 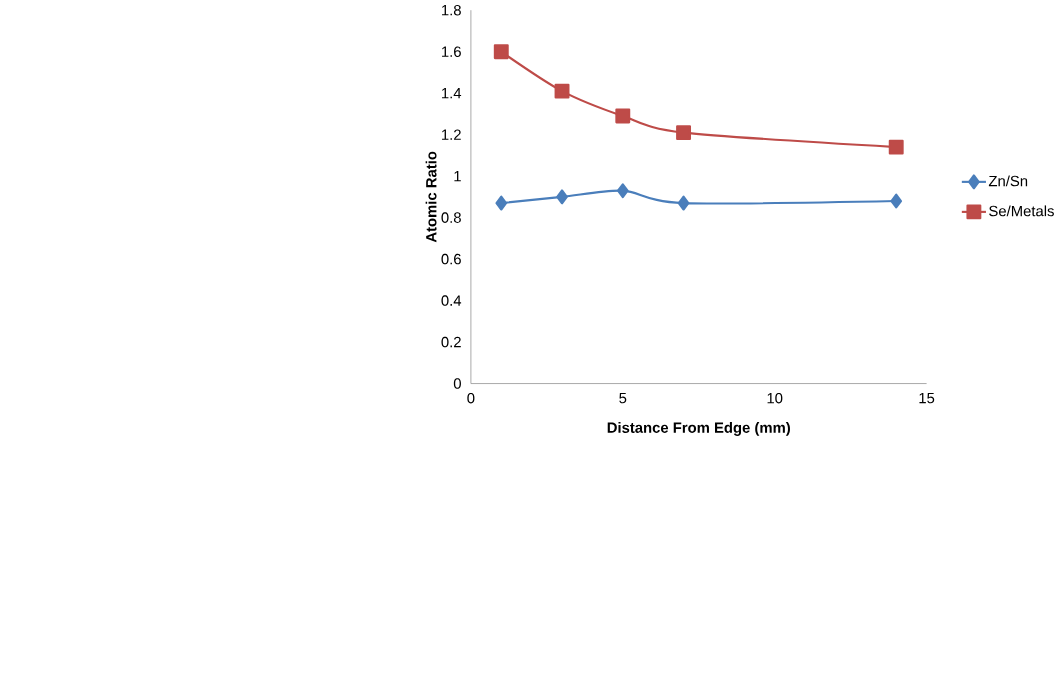 I want to click on y-tick-label: 1.2, so click(x=451, y=134).